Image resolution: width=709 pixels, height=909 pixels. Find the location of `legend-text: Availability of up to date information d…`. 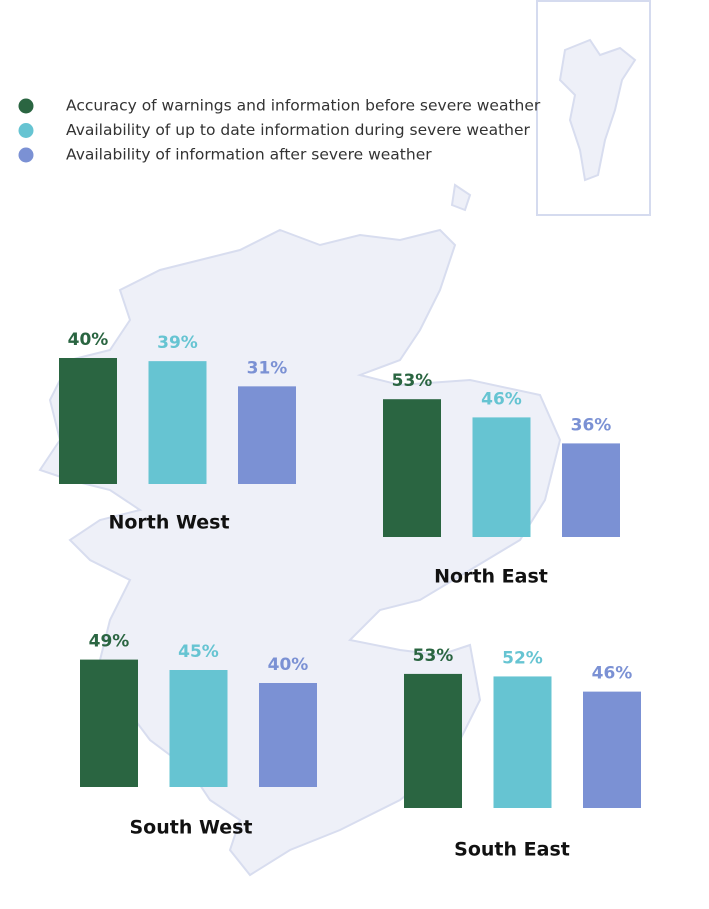

legend-text: Availability of up to date information d… is located at coordinates (298, 130).